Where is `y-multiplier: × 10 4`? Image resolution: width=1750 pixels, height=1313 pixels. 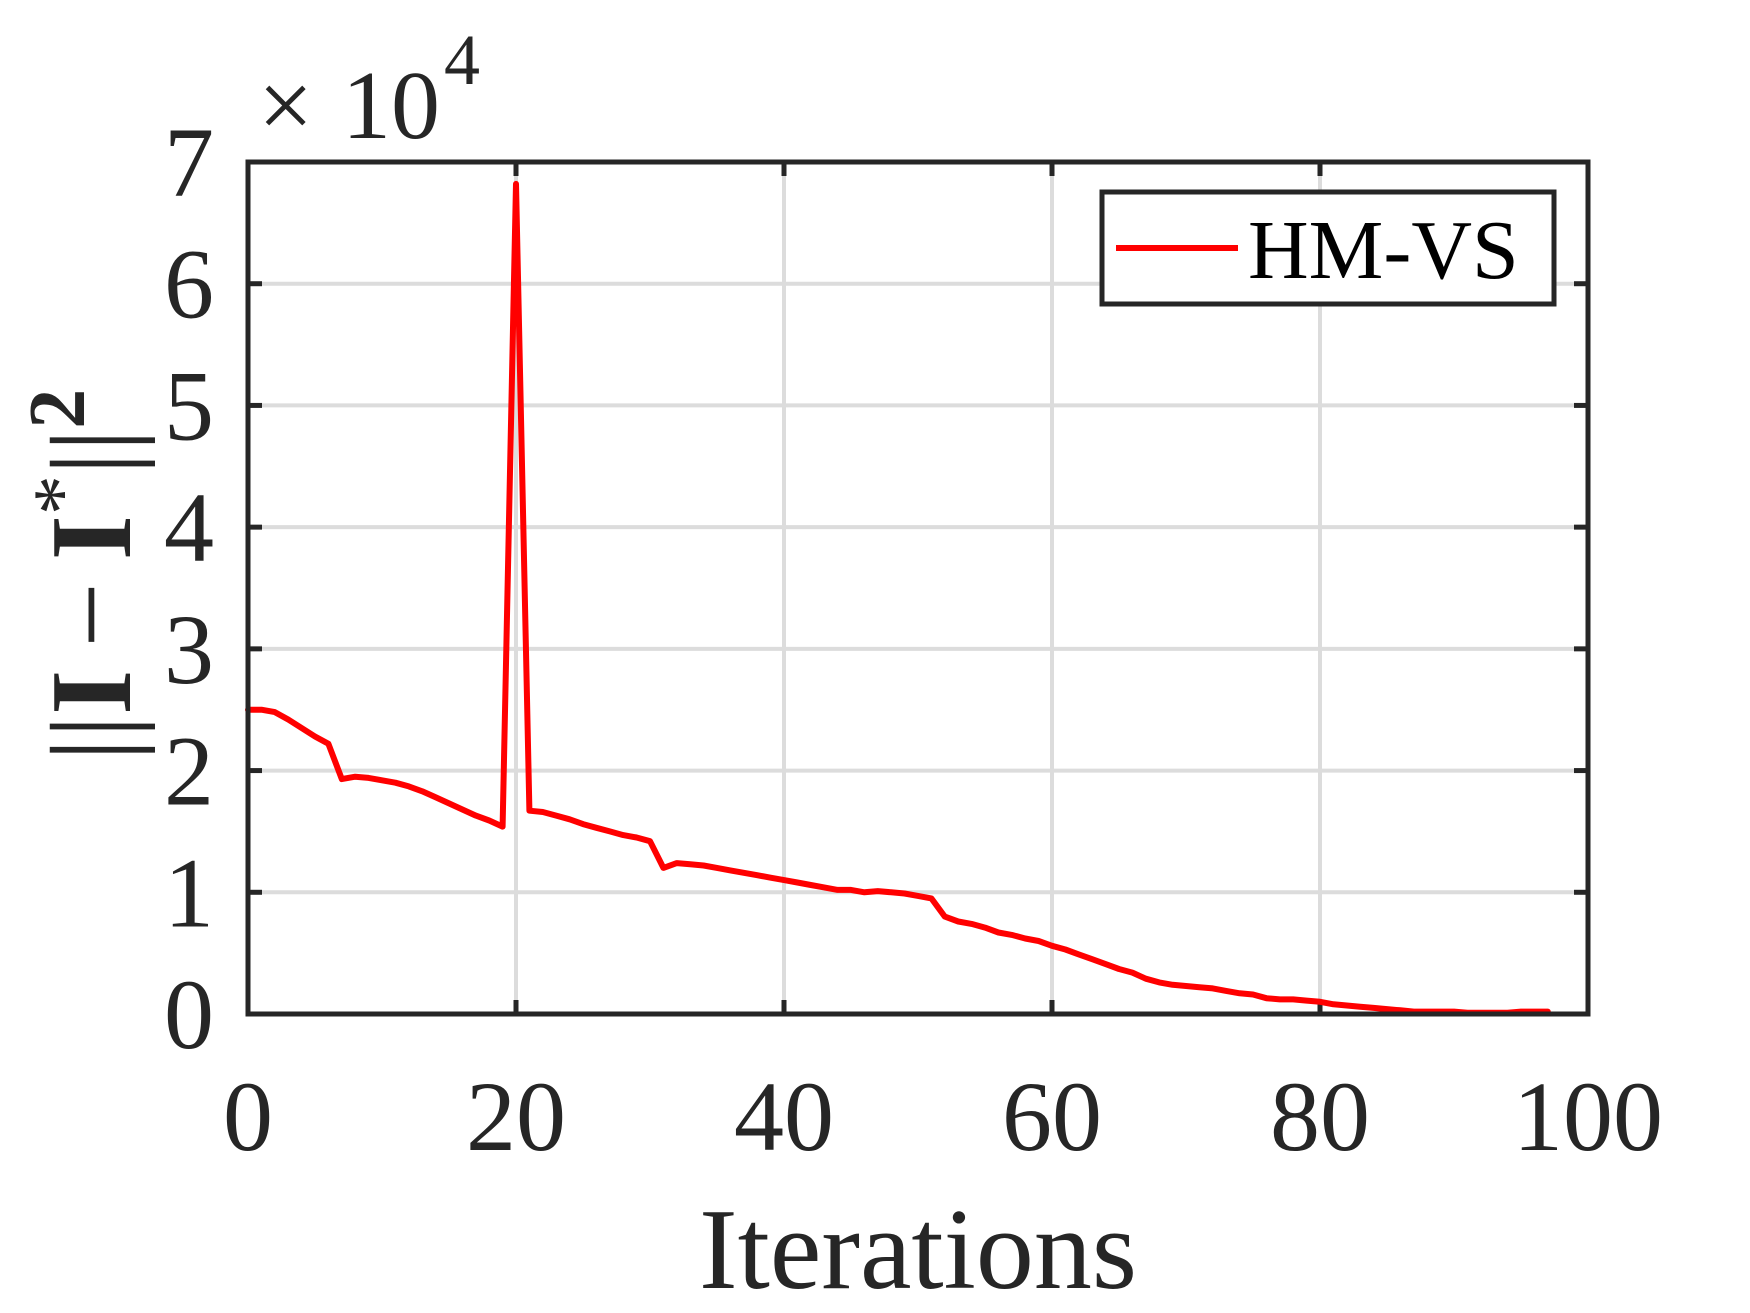
y-multiplier: × 10 4 is located at coordinates (369, 90).